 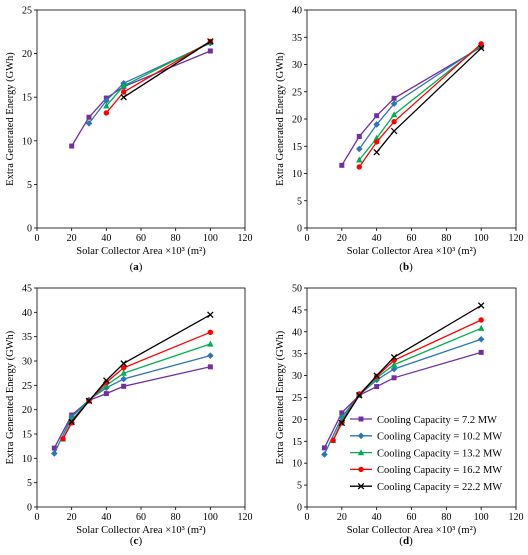 What do you see at coordinates (27, 362) in the screenshot?
I see `y-tick-label: 30` at bounding box center [27, 362].